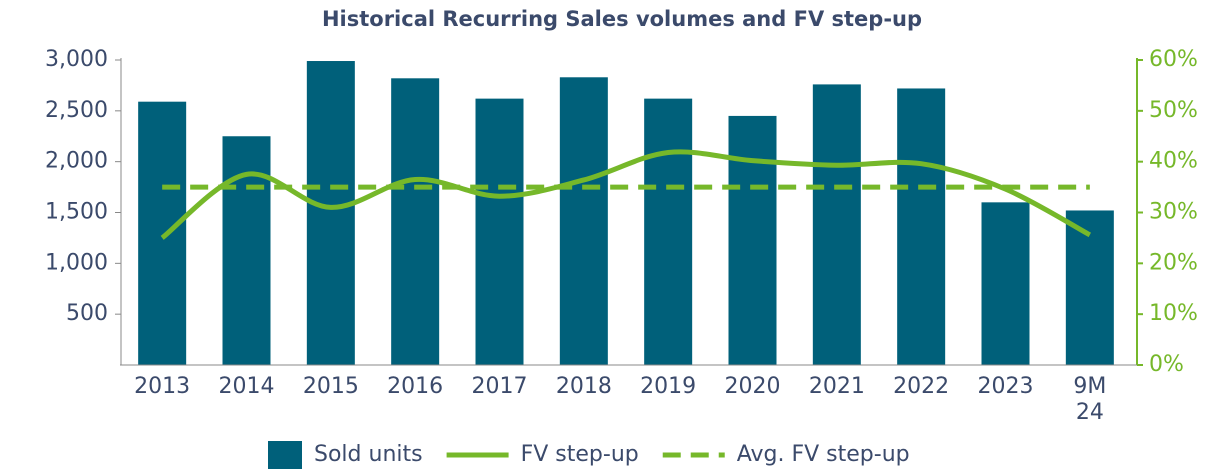  Describe the element at coordinates (583, 386) in the screenshot. I see `x-tick-label: 2018` at that location.